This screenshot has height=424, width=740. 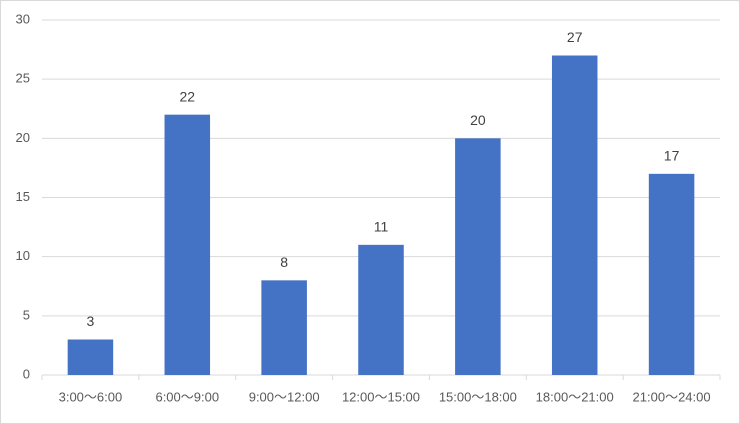 What do you see at coordinates (575, 396) in the screenshot?
I see `x-tick-label: 18:00～21:00` at bounding box center [575, 396].